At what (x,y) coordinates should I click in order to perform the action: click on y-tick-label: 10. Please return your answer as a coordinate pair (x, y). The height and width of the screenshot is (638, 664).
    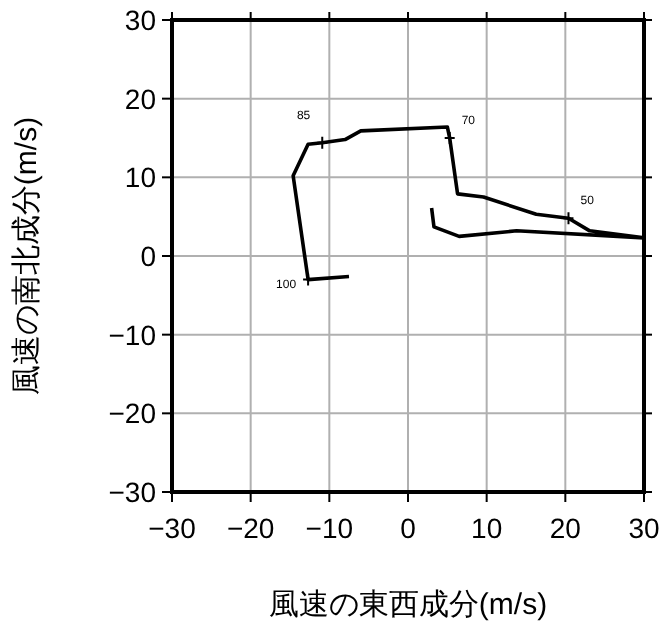
    Looking at the image, I should click on (140, 177).